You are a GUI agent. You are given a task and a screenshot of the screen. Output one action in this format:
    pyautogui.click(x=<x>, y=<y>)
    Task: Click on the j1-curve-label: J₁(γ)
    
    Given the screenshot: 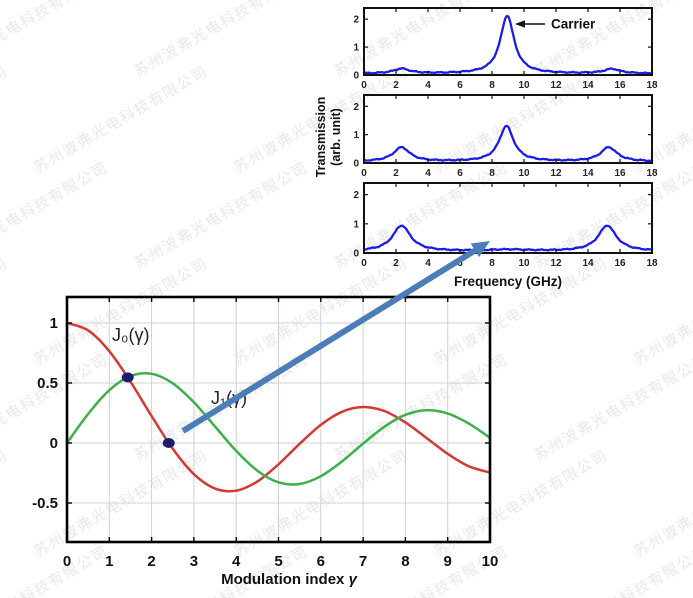 What is the action you would take?
    pyautogui.click(x=229, y=398)
    